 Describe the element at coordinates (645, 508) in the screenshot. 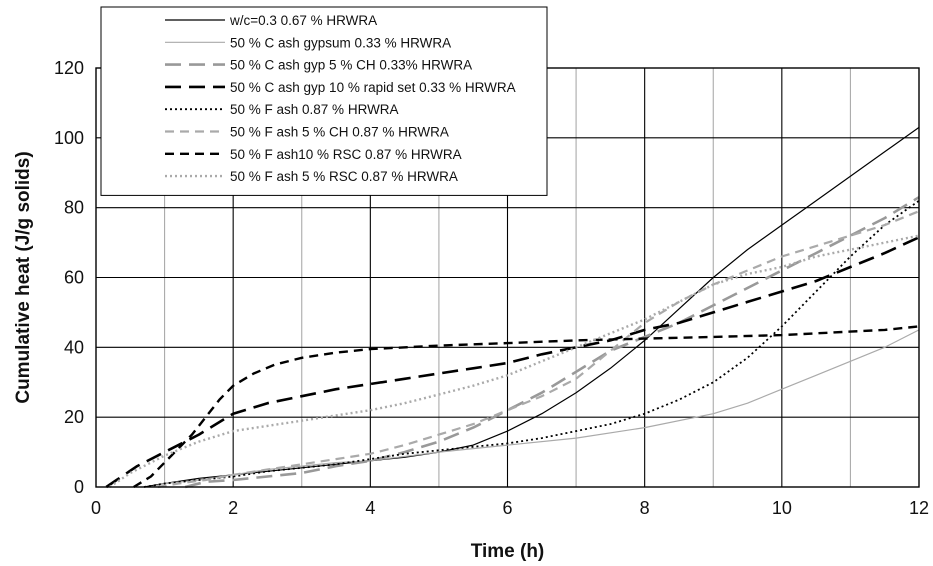

I see `x-tick-label: 8` at that location.